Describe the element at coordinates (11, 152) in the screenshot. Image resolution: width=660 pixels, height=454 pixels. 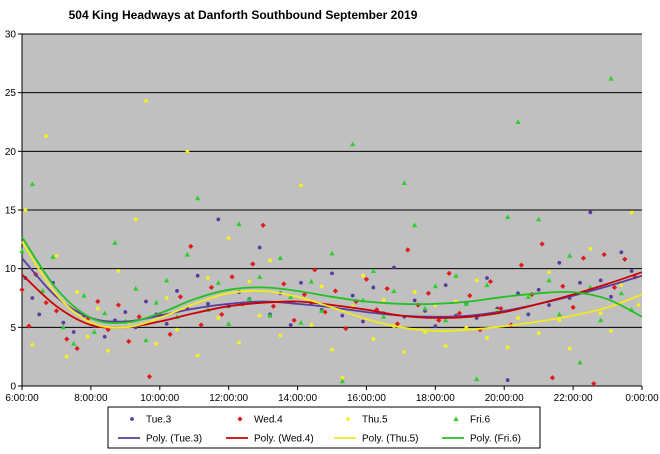
I see `y-tick-label: 20` at that location.